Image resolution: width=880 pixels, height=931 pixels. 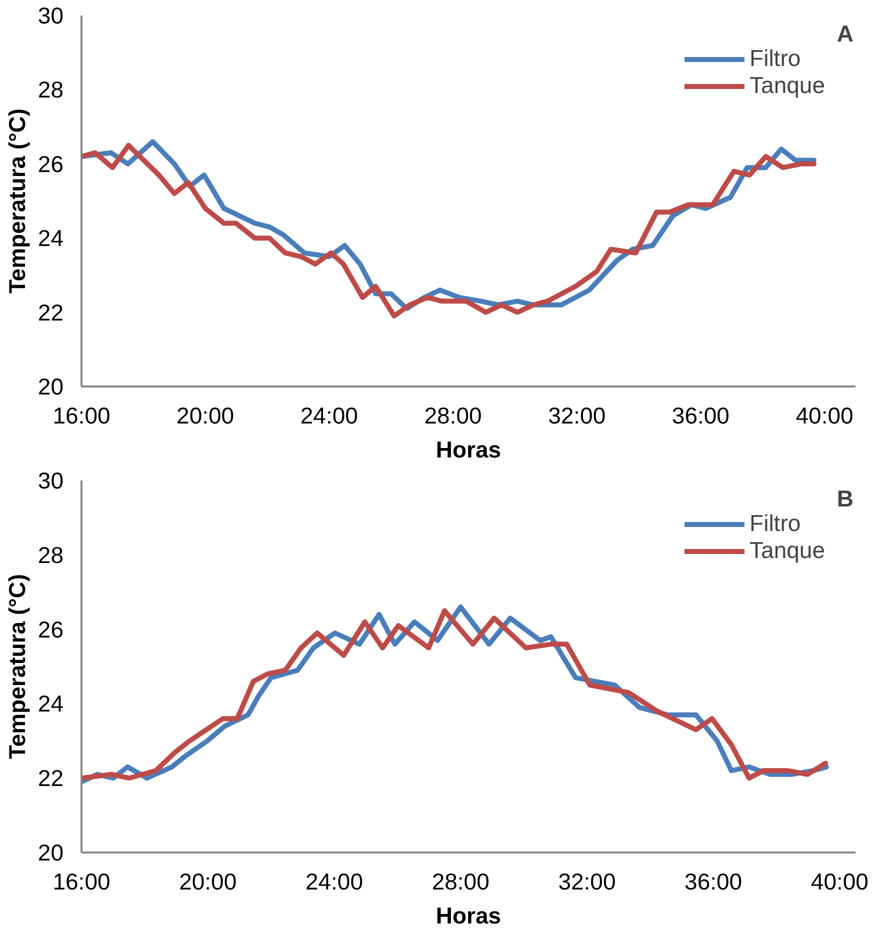 What do you see at coordinates (845, 499) in the screenshot?
I see `annotation: B` at bounding box center [845, 499].